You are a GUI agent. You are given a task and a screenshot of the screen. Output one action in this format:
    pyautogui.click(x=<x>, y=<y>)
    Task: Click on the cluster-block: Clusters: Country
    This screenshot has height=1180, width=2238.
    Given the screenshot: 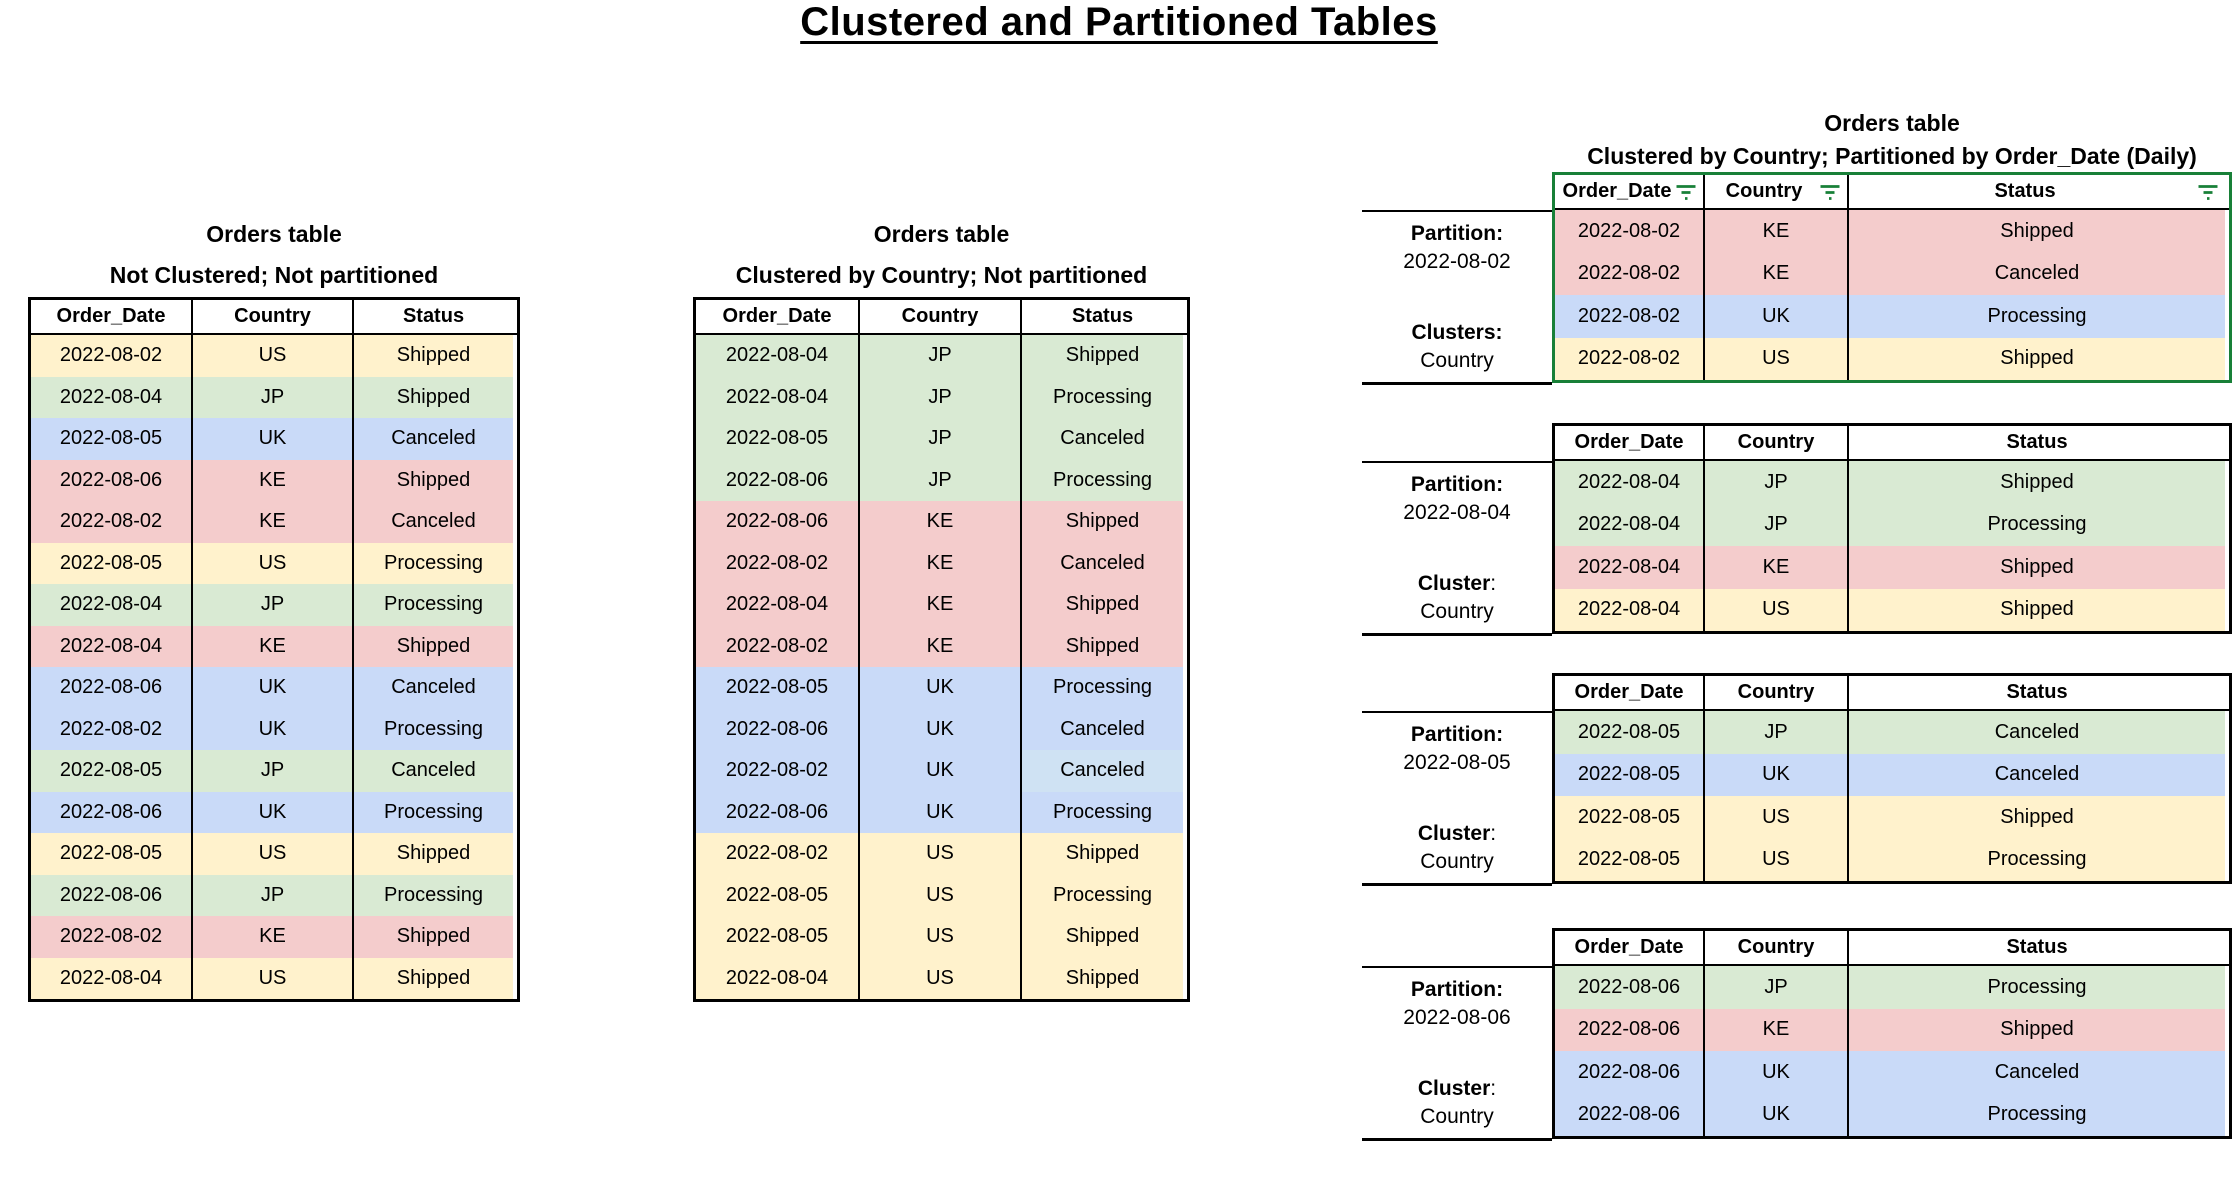 What is the action you would take?
    pyautogui.click(x=1457, y=347)
    